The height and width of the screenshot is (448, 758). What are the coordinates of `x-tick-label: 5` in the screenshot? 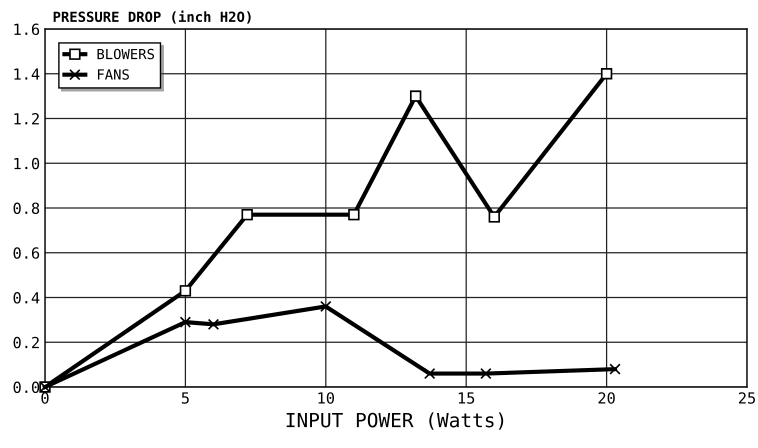 It's located at (185, 398).